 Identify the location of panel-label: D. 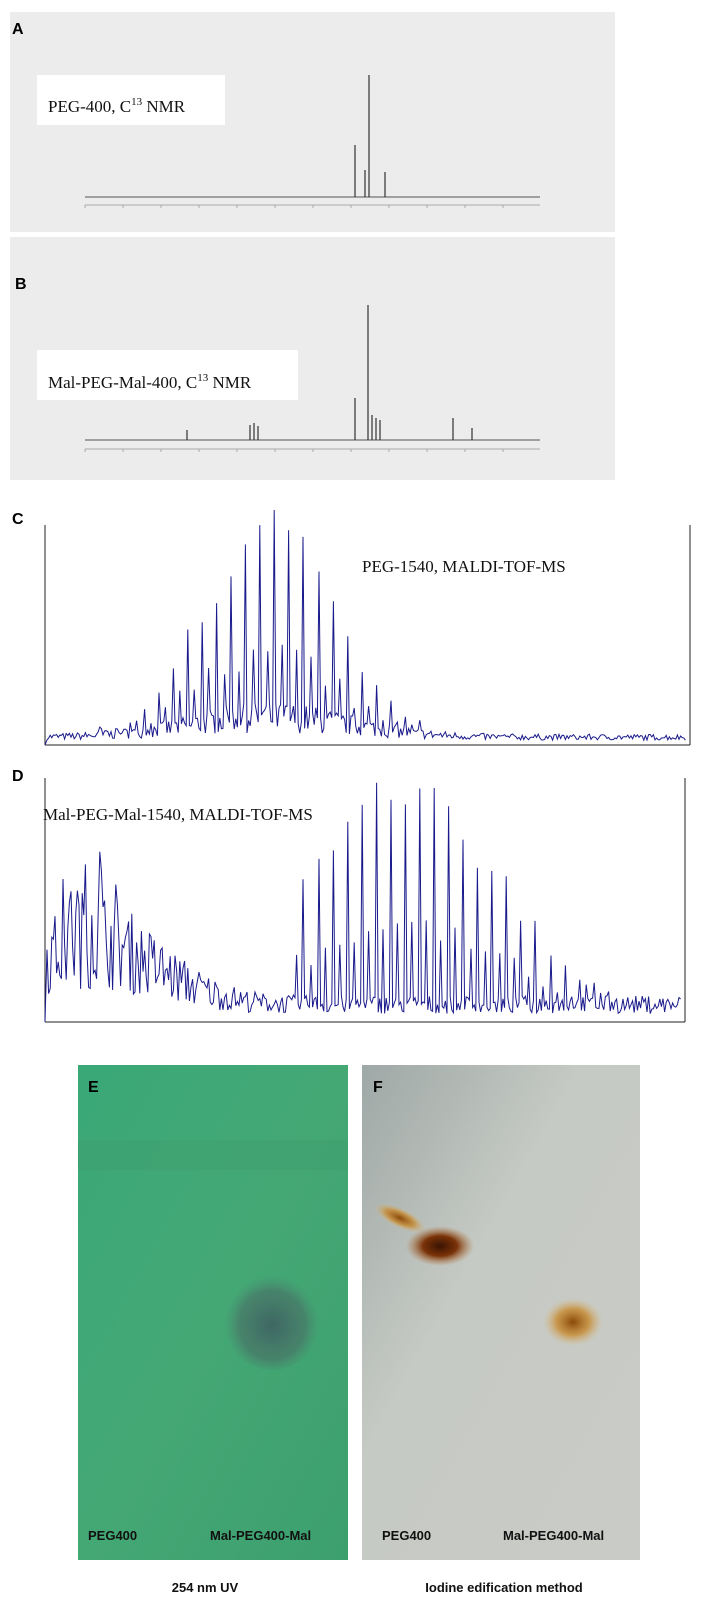
(18, 776).